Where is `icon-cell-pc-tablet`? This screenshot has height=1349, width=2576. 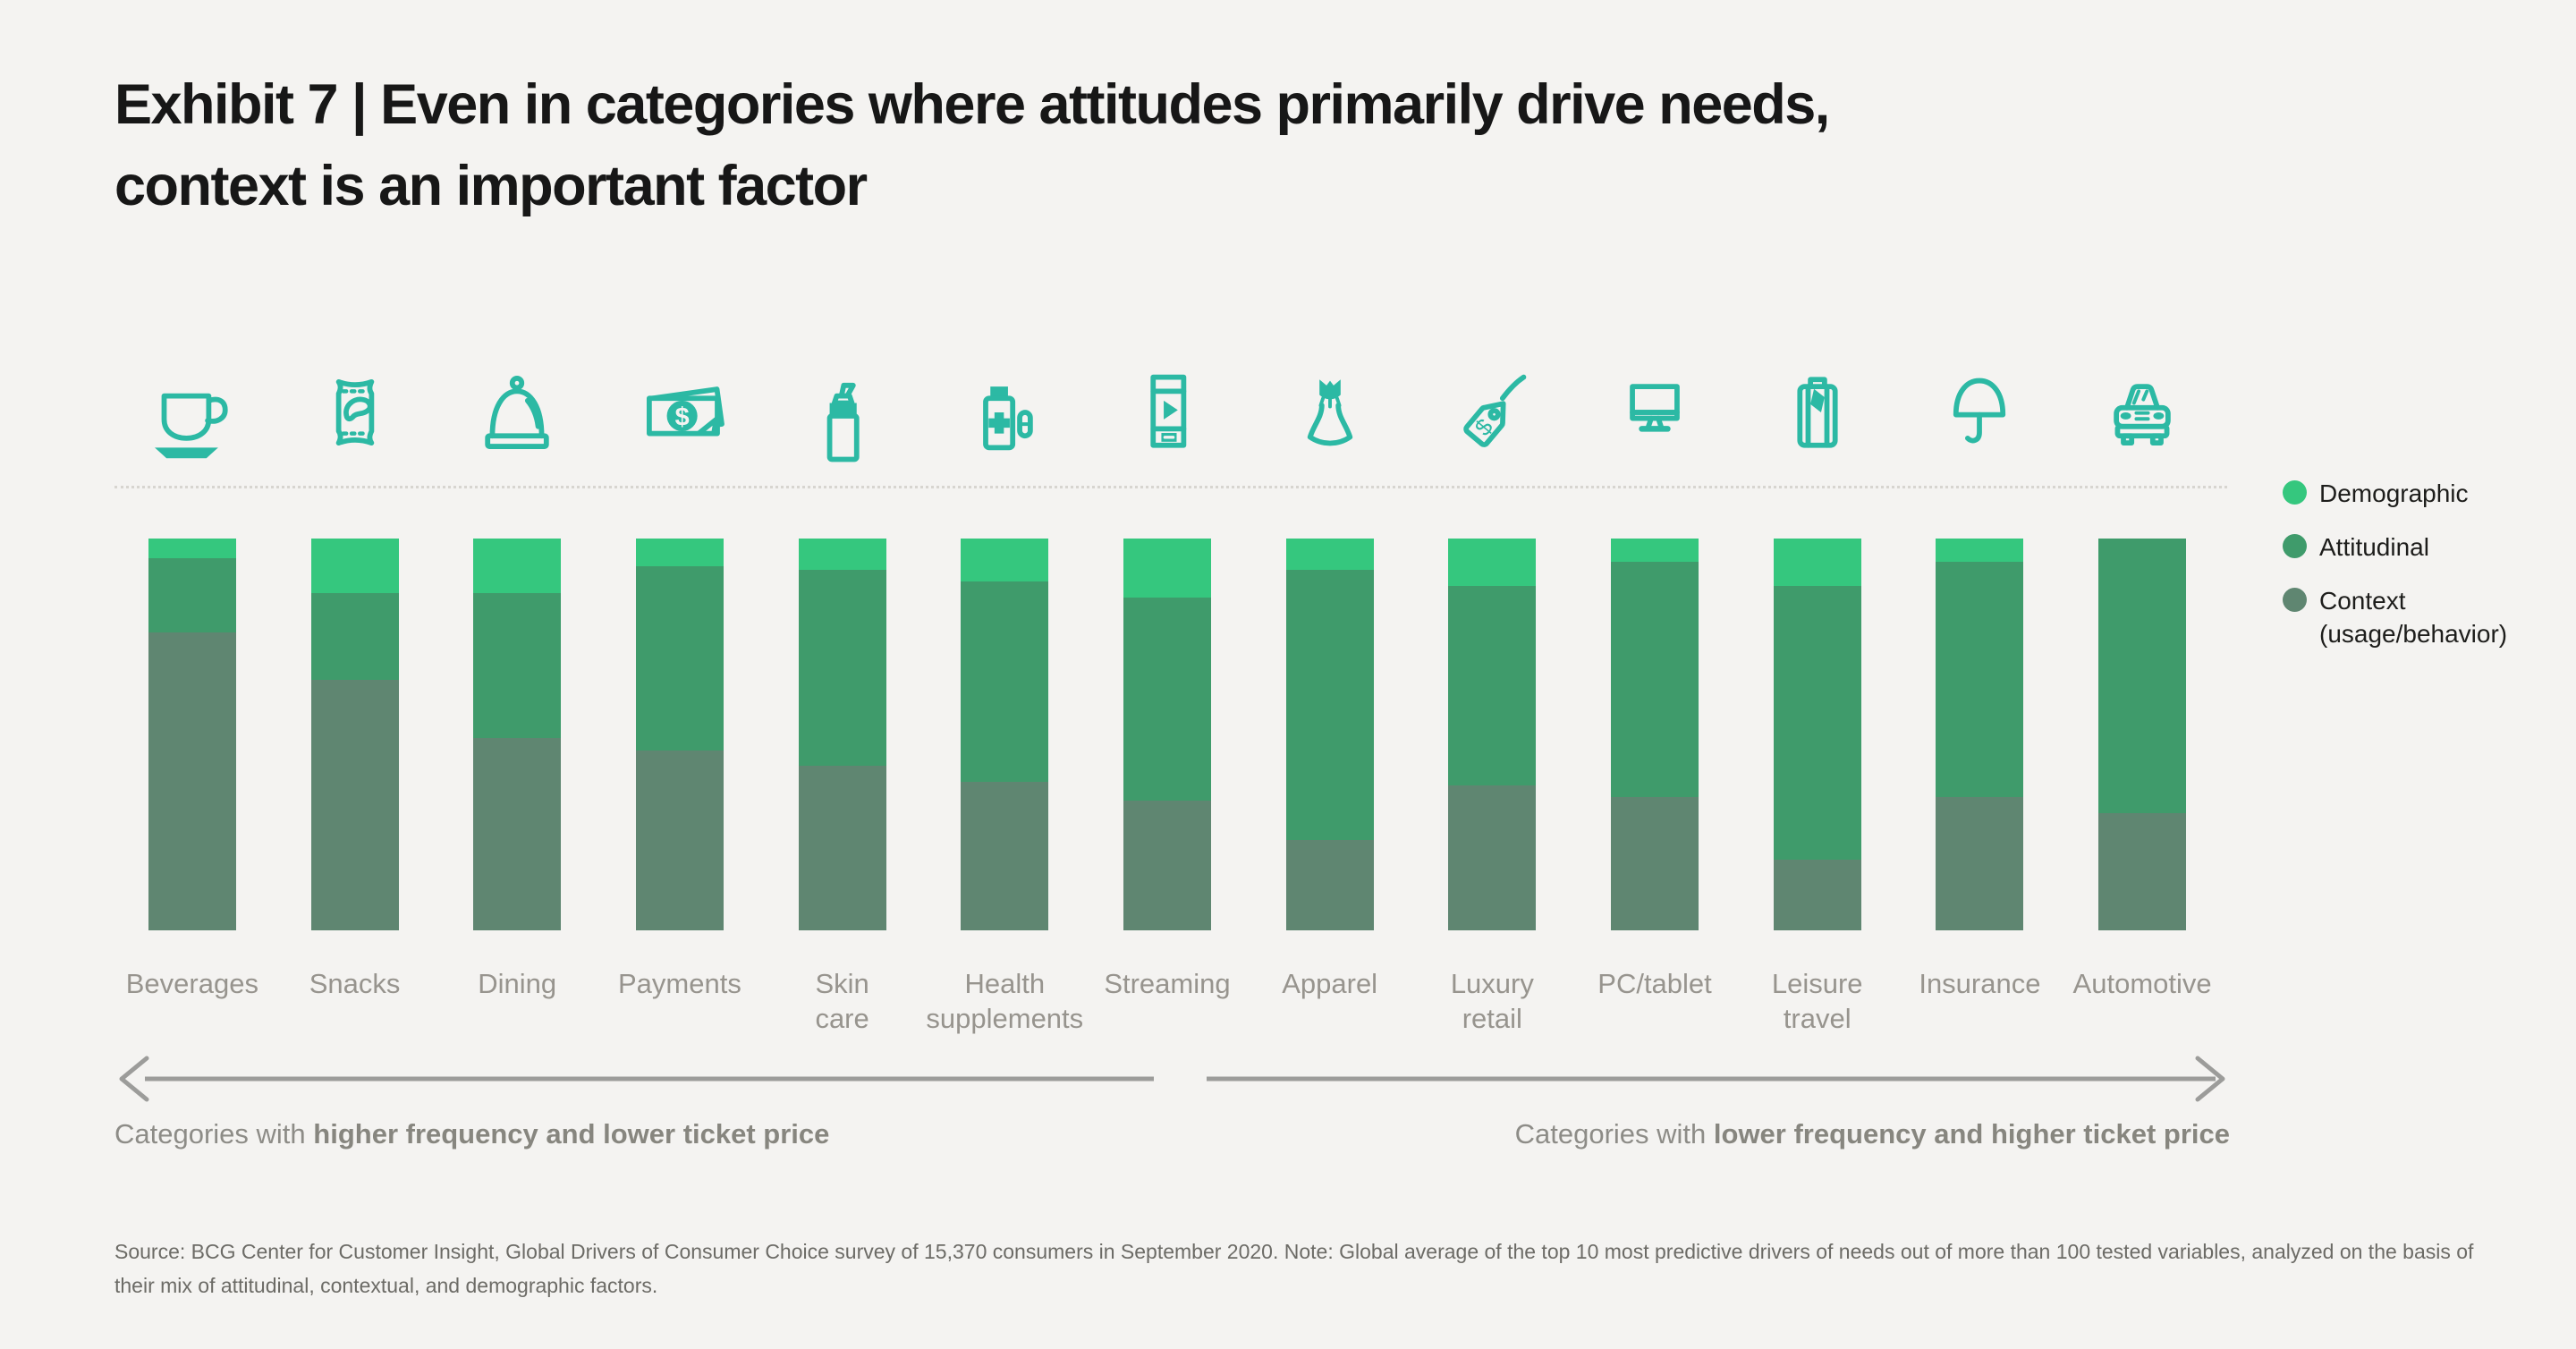 icon-cell-pc-tablet is located at coordinates (1654, 412).